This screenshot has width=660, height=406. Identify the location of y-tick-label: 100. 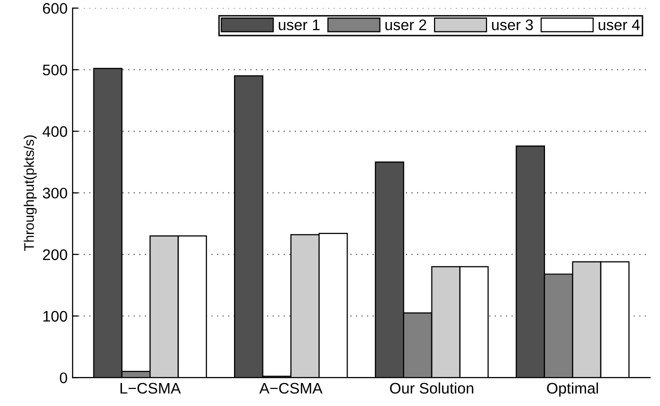
(55, 316).